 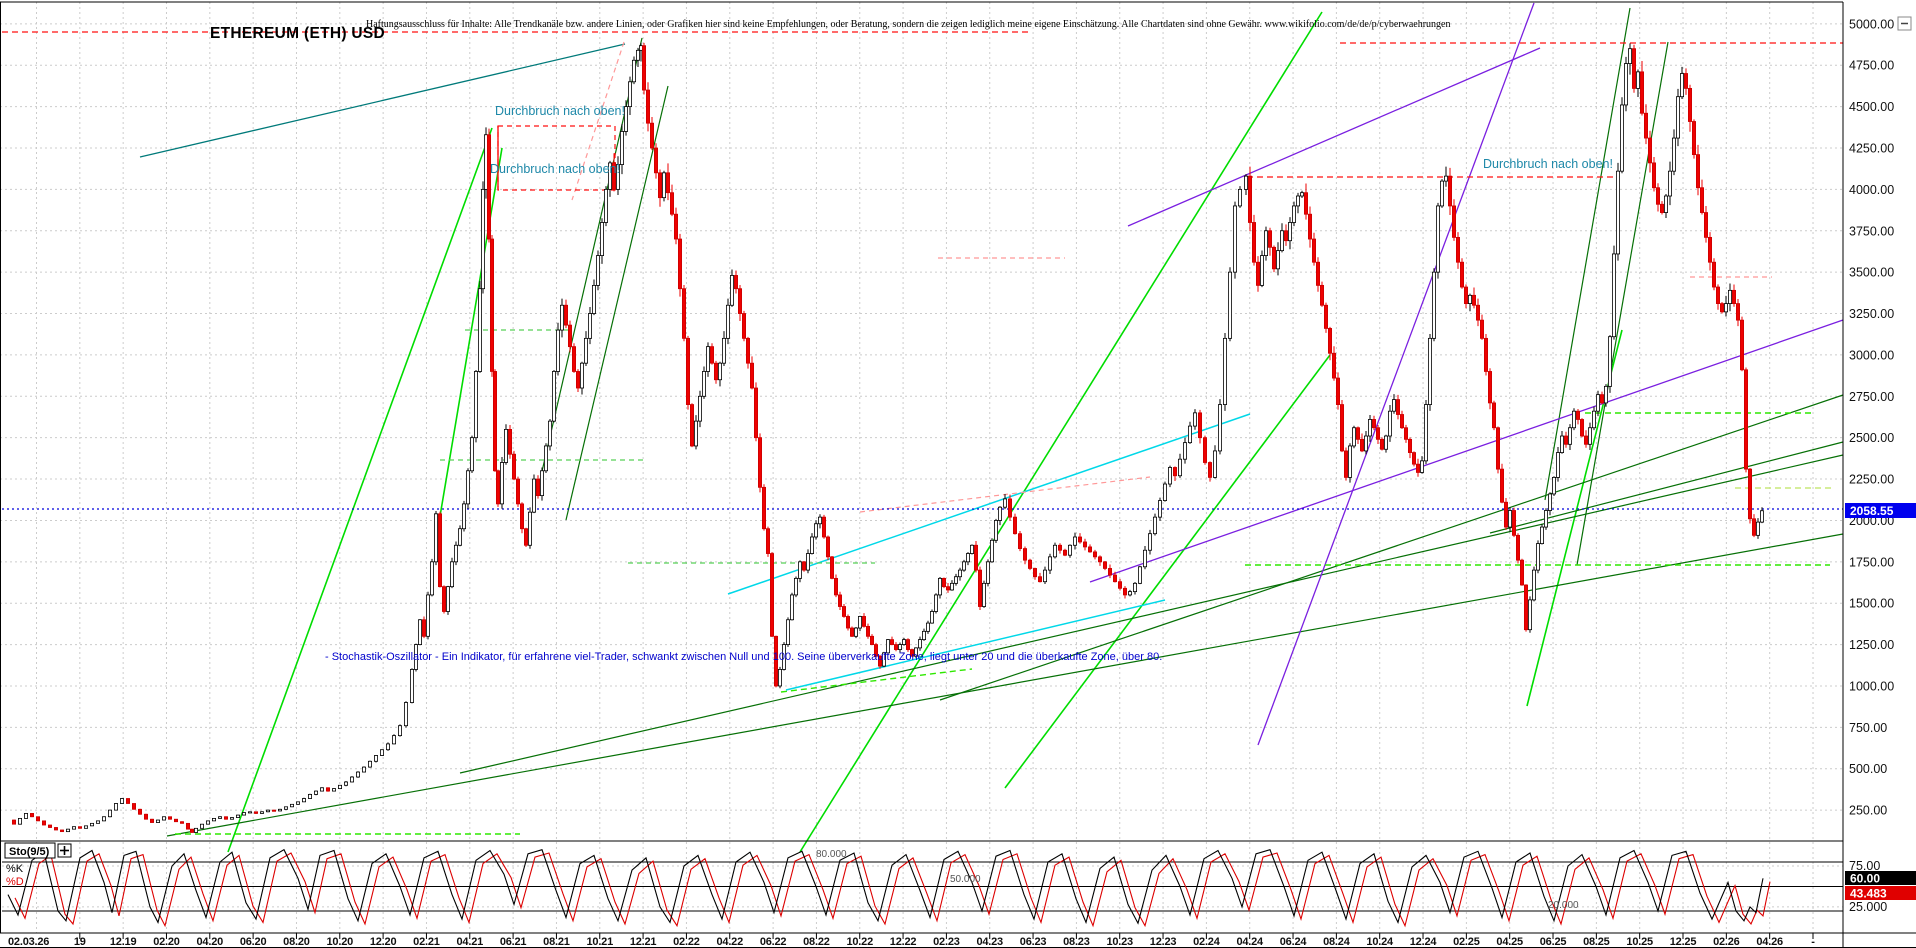 What do you see at coordinates (80, 942) in the screenshot?
I see `x-tick-label: 19` at bounding box center [80, 942].